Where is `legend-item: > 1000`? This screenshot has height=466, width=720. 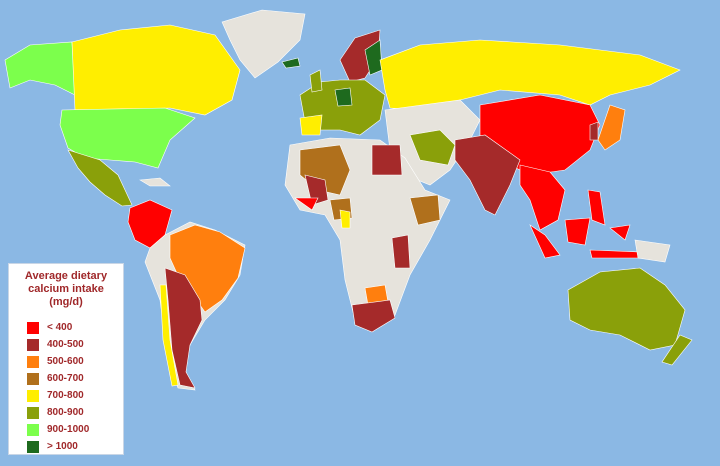 legend-item: > 1000 is located at coordinates (72, 446).